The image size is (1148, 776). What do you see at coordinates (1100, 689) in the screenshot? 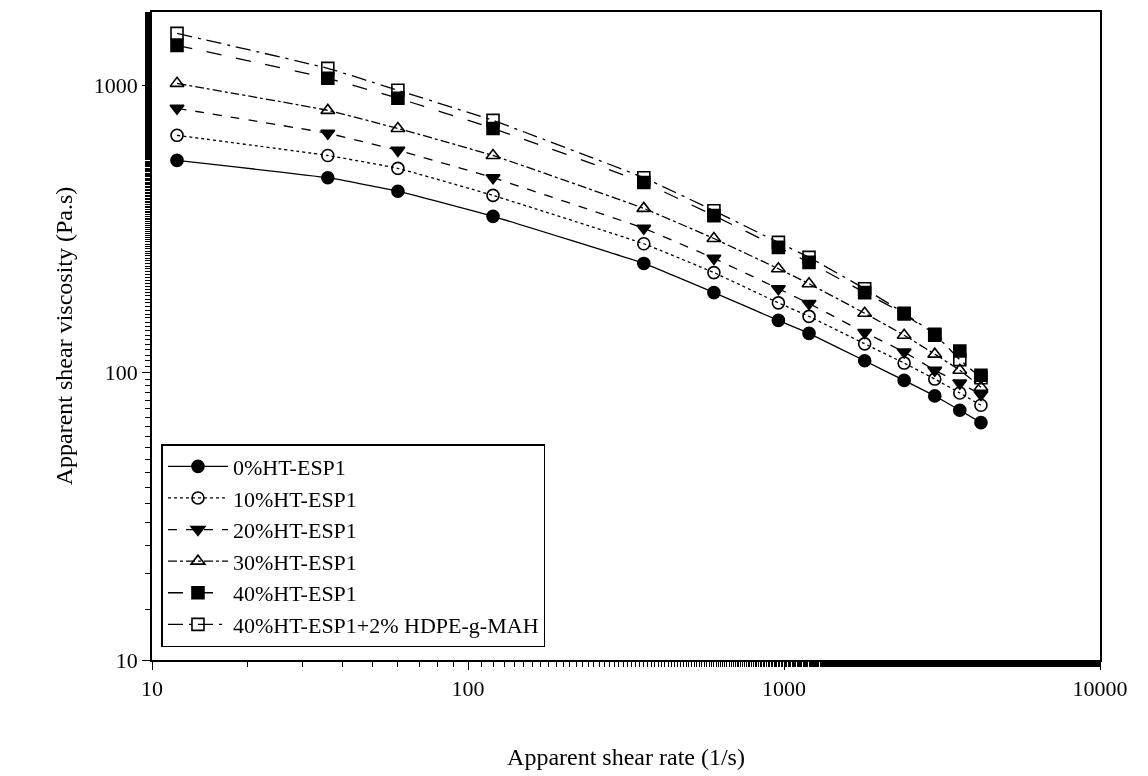
I see `x-tick-label: 10000` at bounding box center [1100, 689].